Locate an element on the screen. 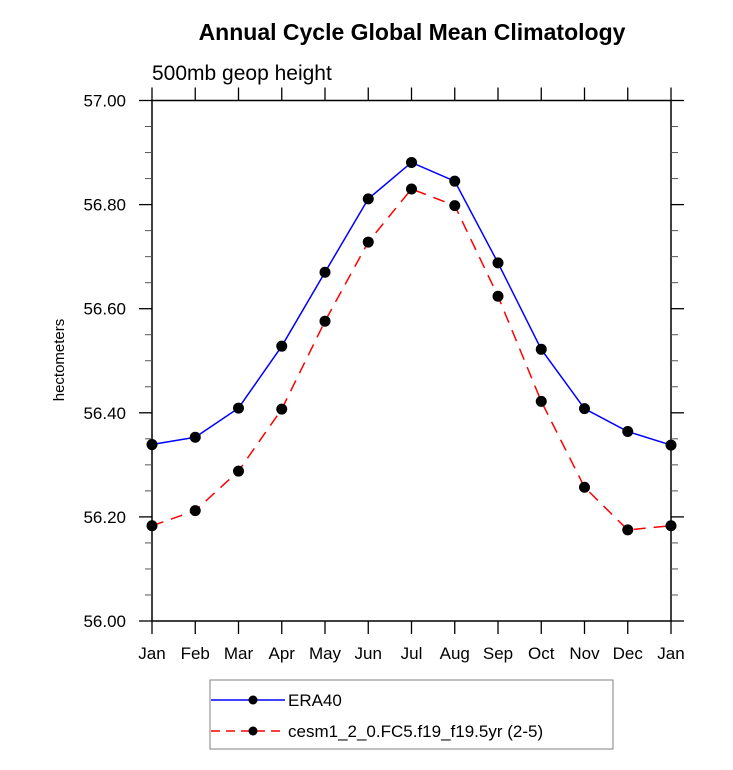 This screenshot has width=733, height=770. chart-title: Annual Cycle Global Mean Climatology is located at coordinates (412, 32).